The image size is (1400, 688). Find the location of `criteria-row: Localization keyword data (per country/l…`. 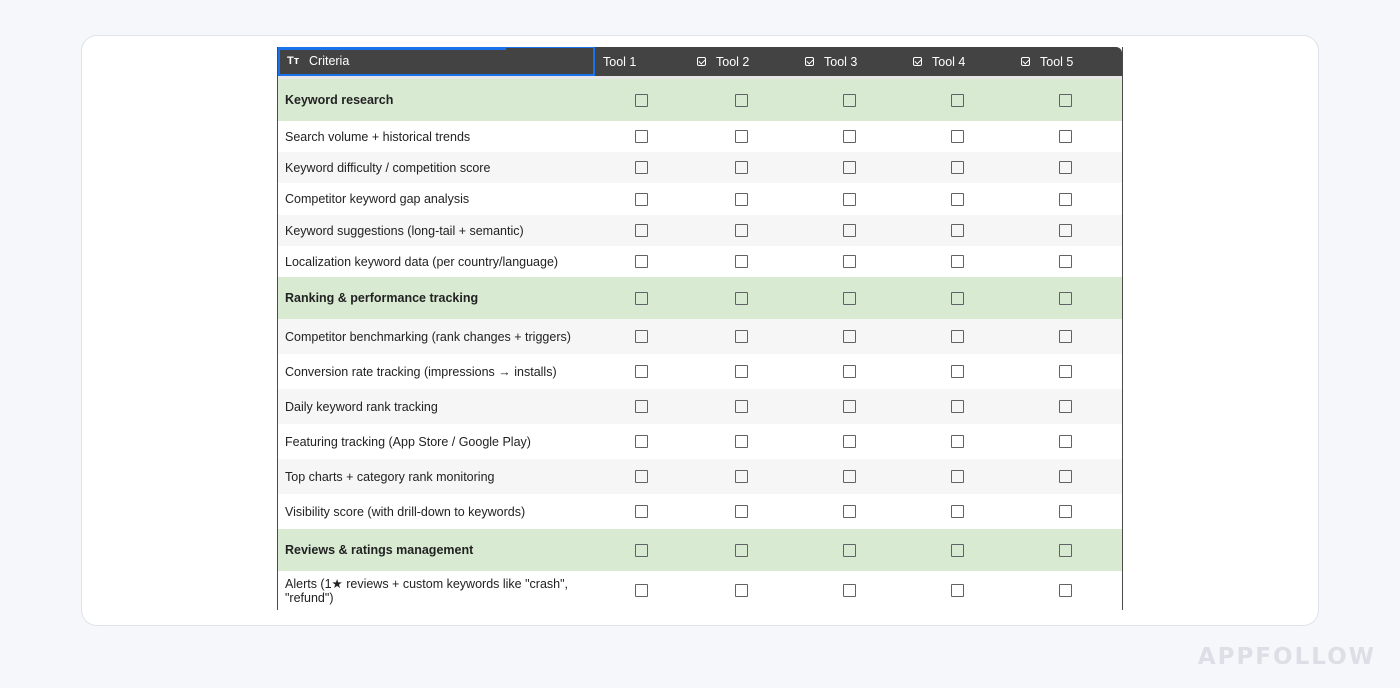

criteria-row: Localization keyword data (per country/l… is located at coordinates (700, 261).